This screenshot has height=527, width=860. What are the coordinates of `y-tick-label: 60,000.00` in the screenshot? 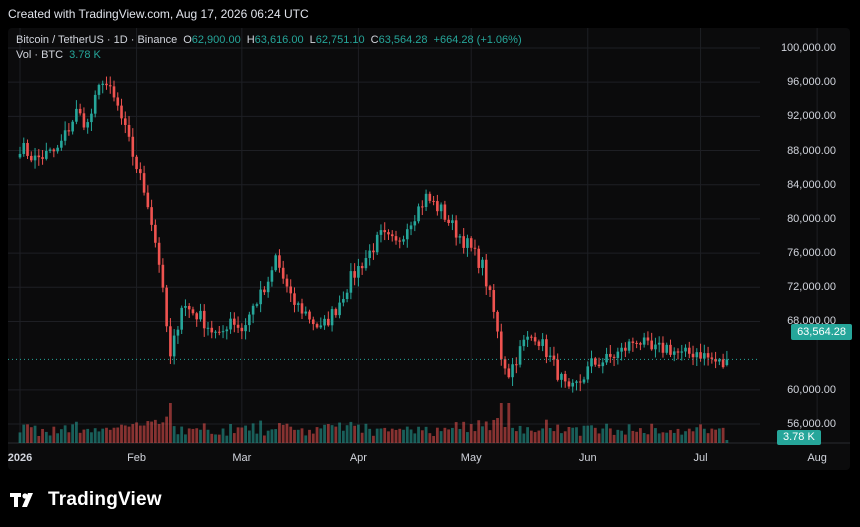 It's located at (811, 389).